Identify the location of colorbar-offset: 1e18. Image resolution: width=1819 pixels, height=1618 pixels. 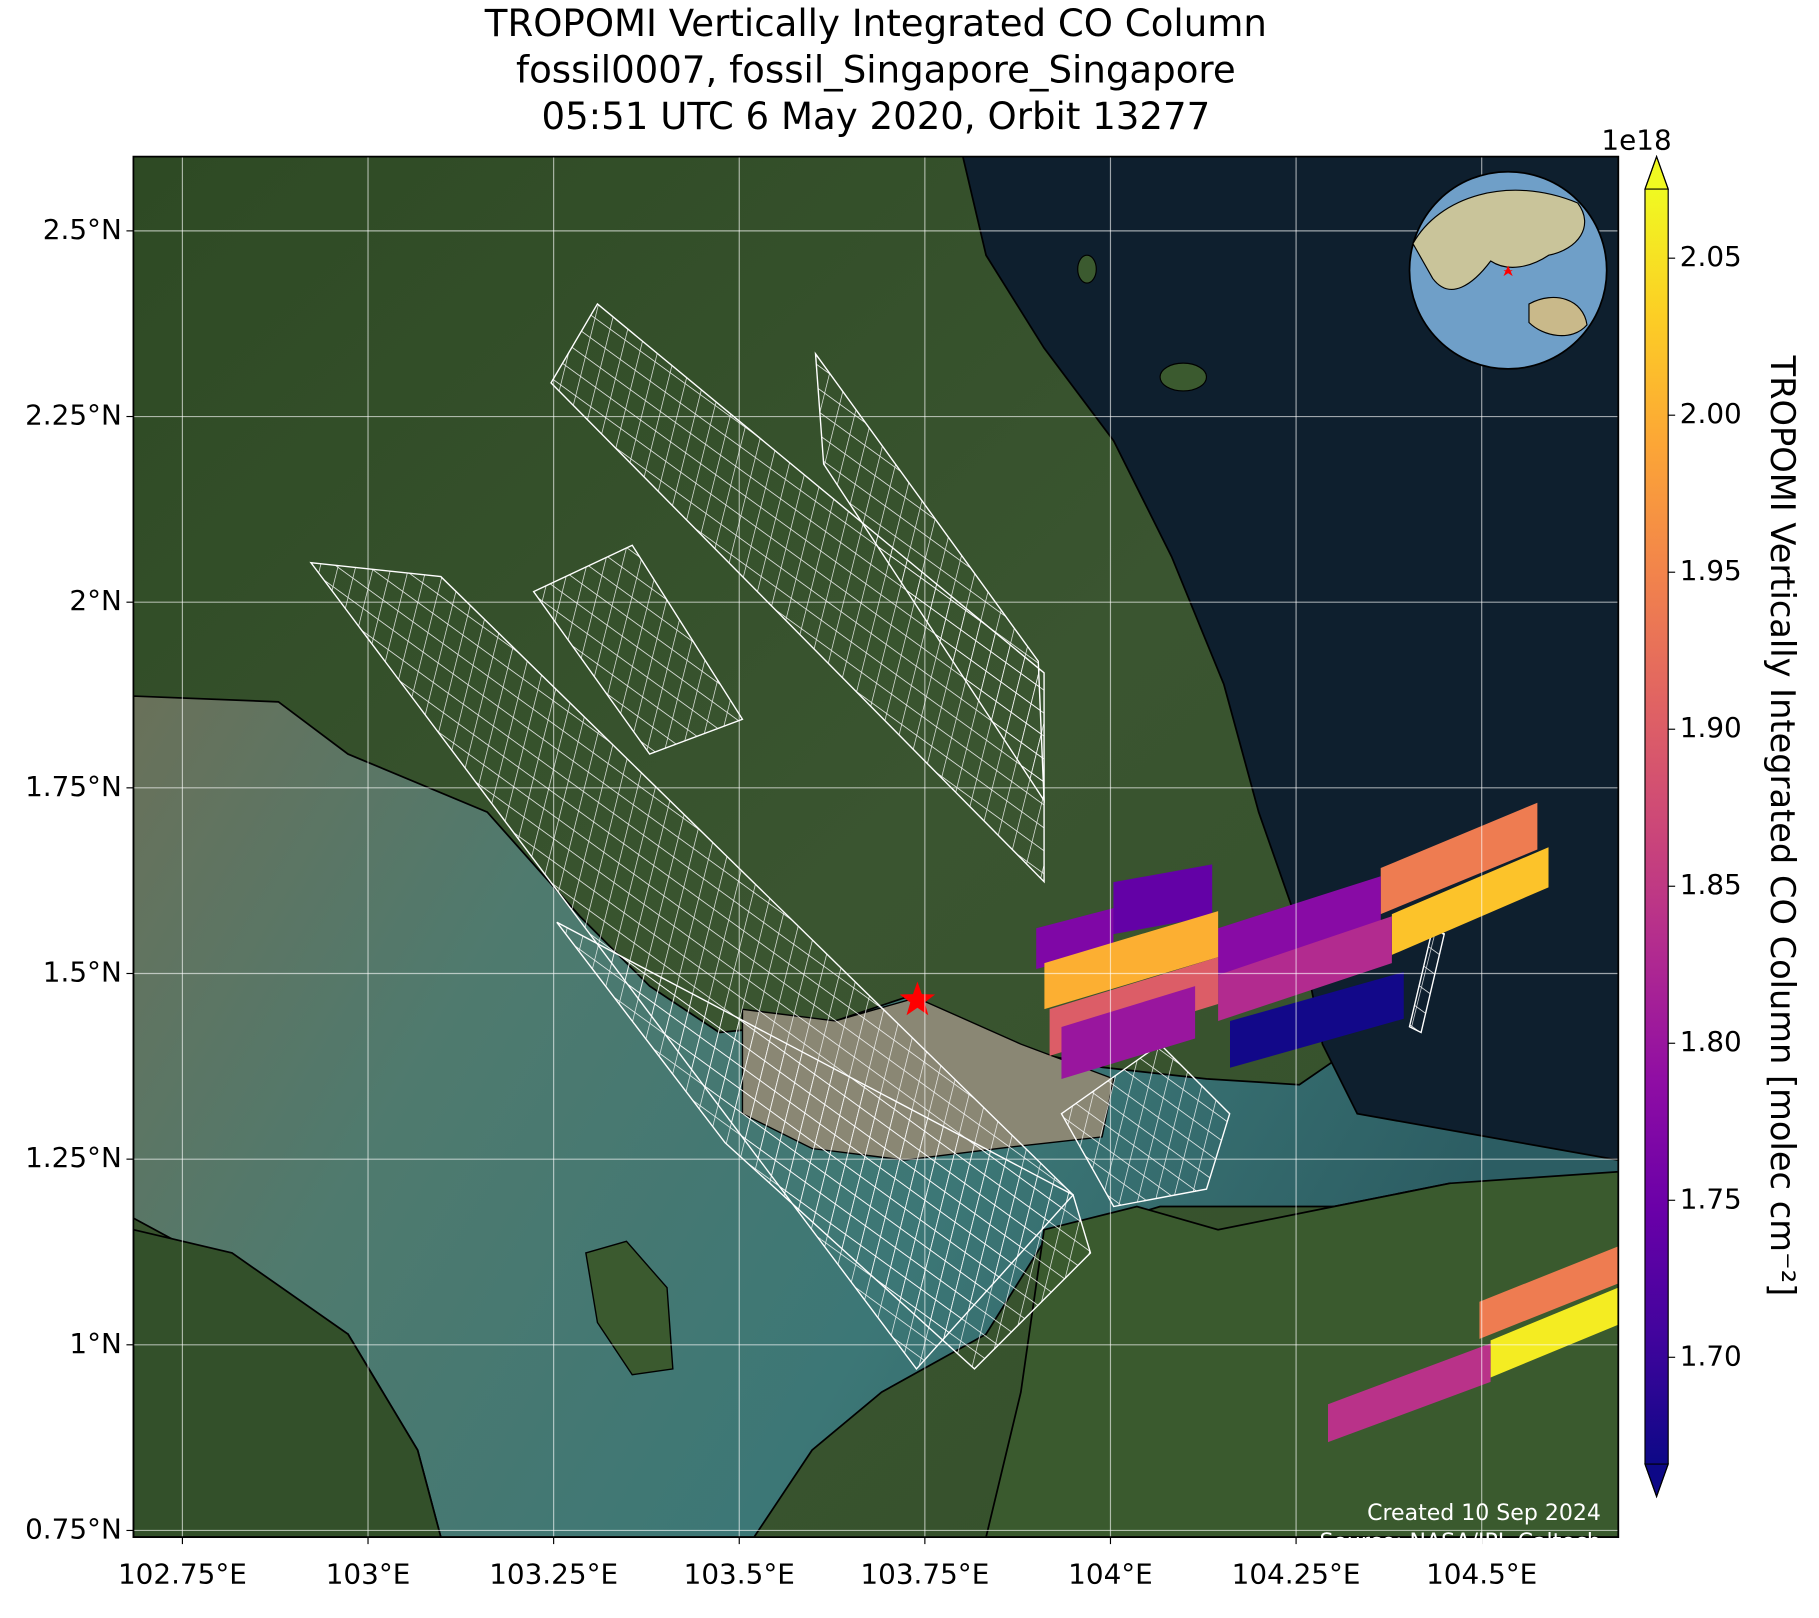
(1636, 140).